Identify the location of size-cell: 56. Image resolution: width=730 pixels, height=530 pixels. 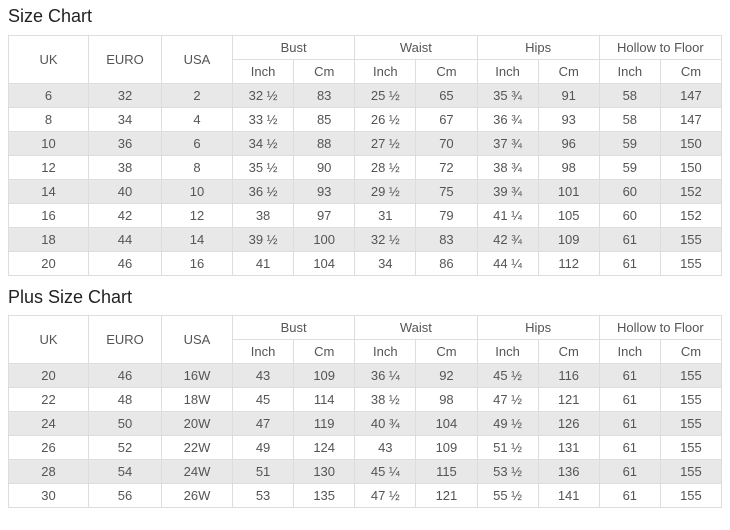
(125, 495).